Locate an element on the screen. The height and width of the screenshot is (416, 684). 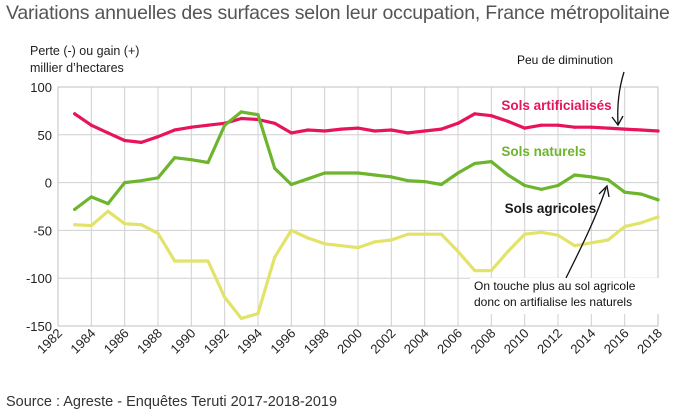
y-axis-label-line1: Perte (-) ou gain (+) is located at coordinates (84, 51).